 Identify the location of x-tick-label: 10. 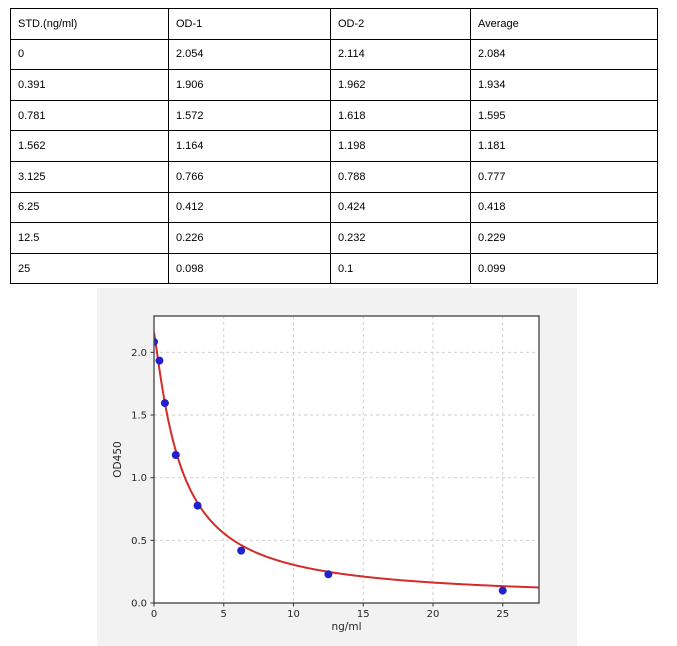
(293, 614).